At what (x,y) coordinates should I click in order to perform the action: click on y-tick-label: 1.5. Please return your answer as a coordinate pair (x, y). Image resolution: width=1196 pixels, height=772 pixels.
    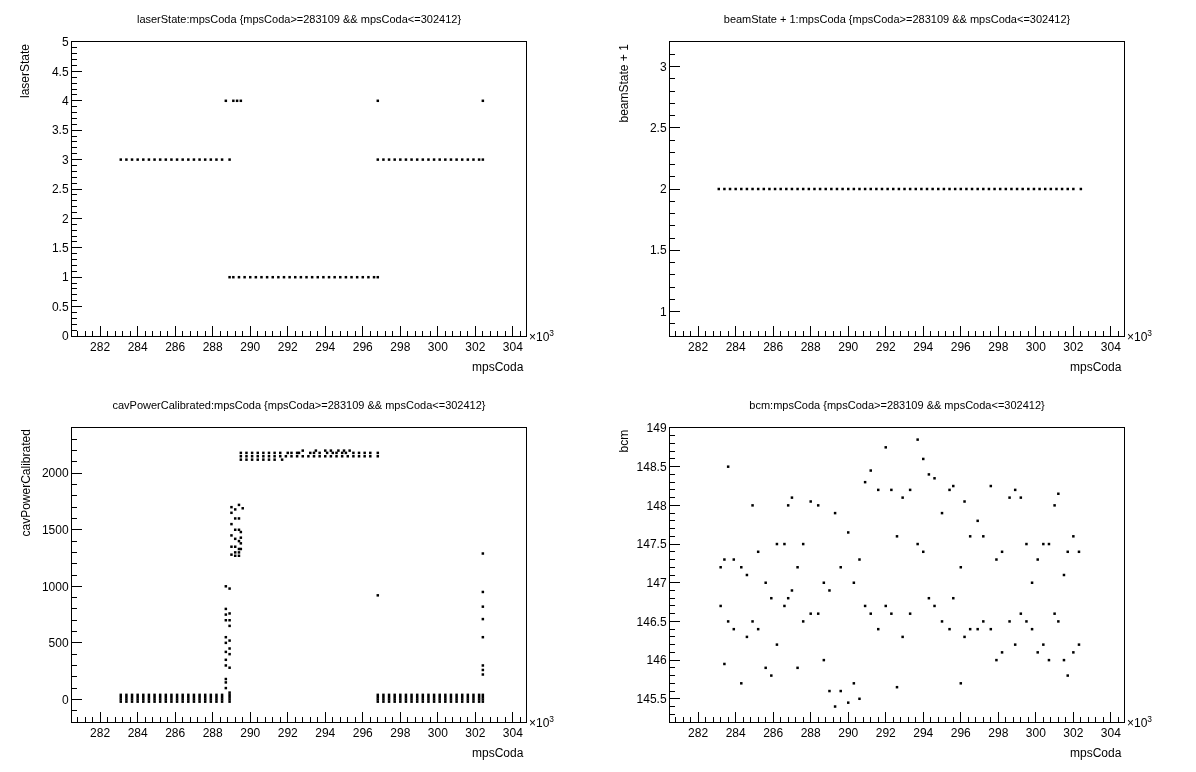
    Looking at the image, I should click on (60, 248).